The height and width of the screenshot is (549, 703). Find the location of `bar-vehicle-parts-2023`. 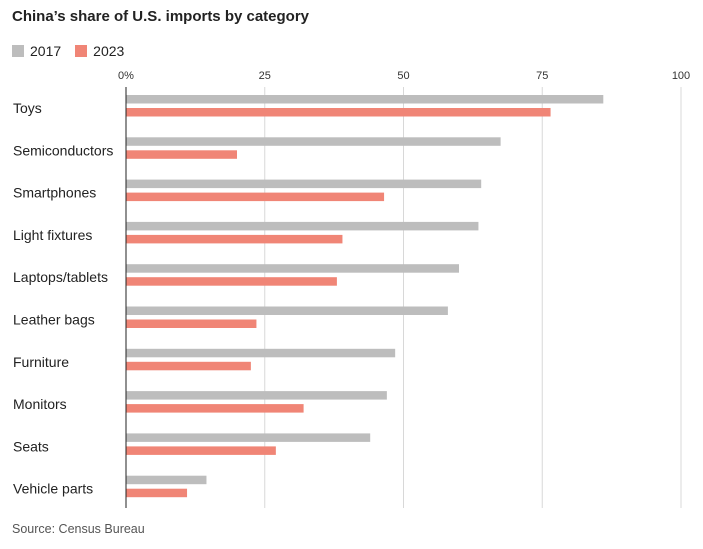

bar-vehicle-parts-2023 is located at coordinates (157, 493).